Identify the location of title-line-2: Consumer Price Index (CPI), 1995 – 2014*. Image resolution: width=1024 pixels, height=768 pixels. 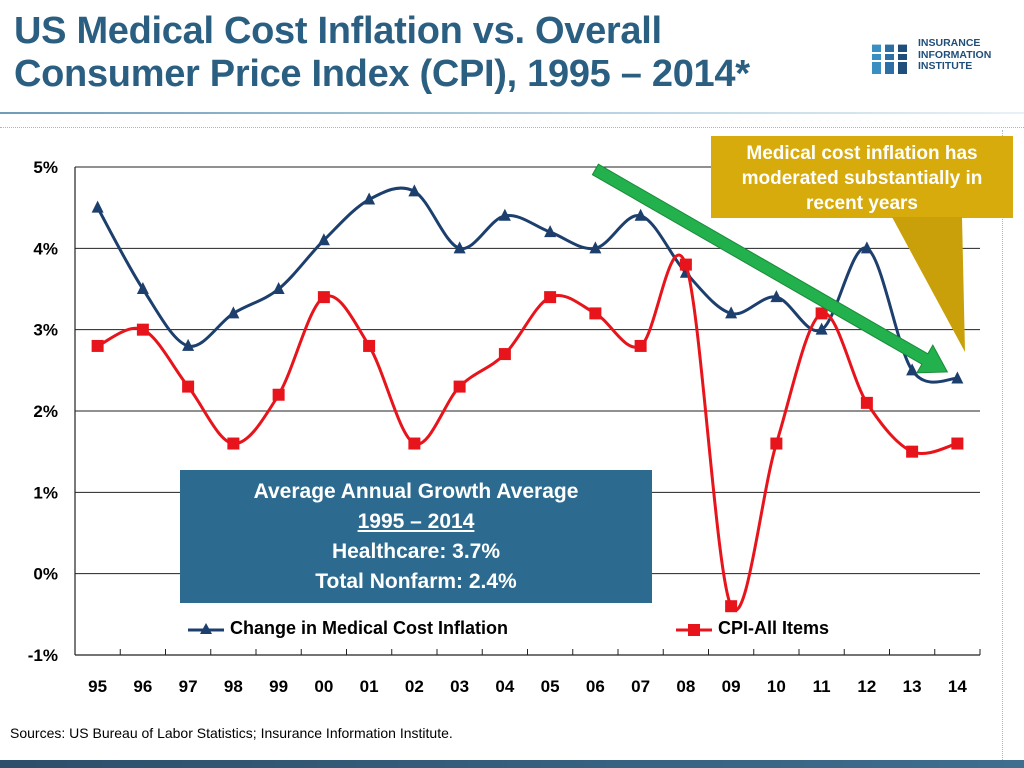
(382, 74).